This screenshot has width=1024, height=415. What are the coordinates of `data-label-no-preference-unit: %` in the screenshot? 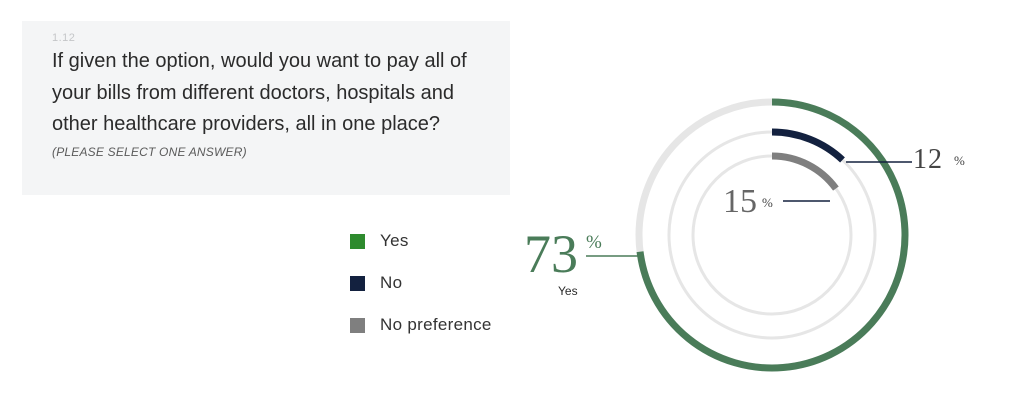 It's located at (767, 202).